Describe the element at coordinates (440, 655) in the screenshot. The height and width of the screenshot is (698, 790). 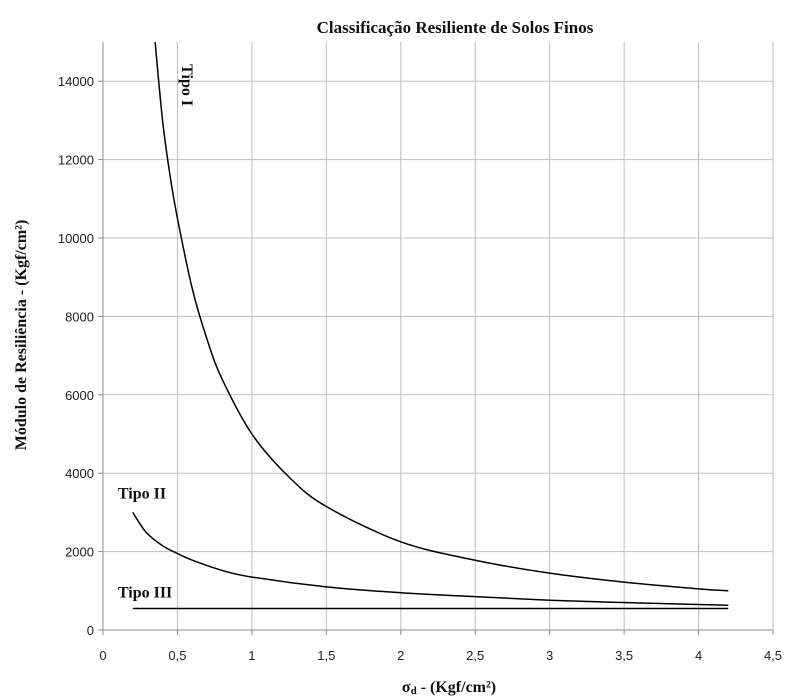
I see `x-tick-labels: 0 0,5 1 1,5 2 2,5 3 3,5 4 4,5` at that location.